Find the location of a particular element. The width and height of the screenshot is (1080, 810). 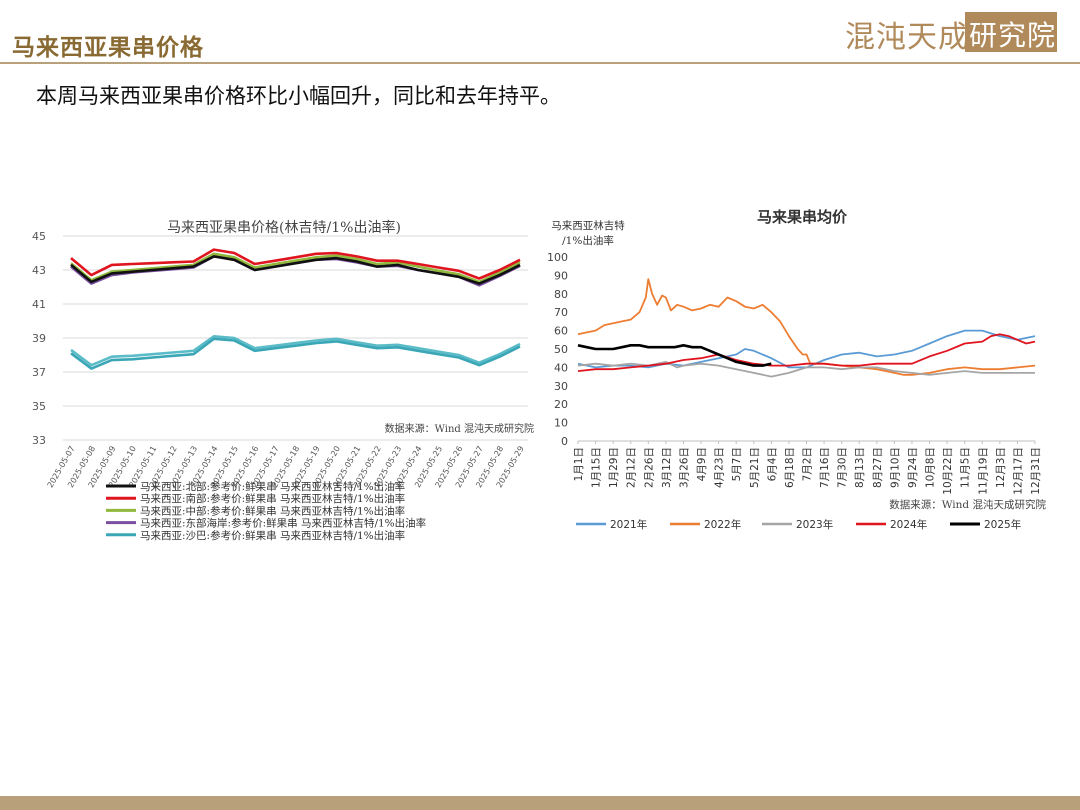

series-line-2021年 is located at coordinates (806, 349).